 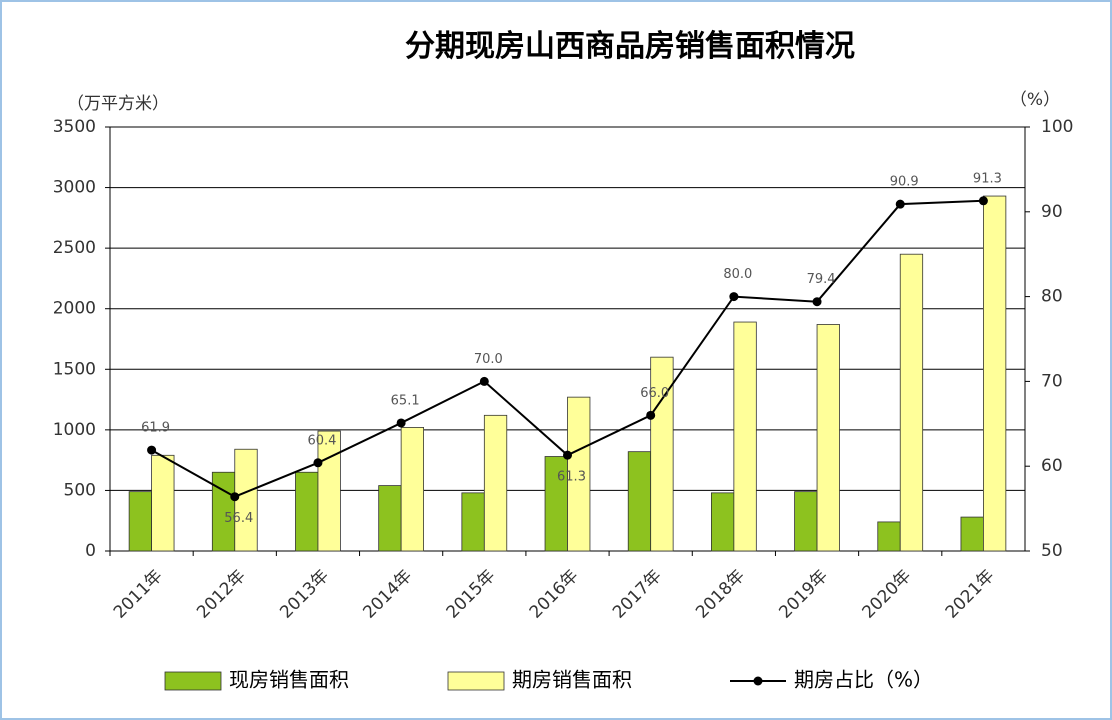 I want to click on value-label: 80.0, so click(x=737, y=274).